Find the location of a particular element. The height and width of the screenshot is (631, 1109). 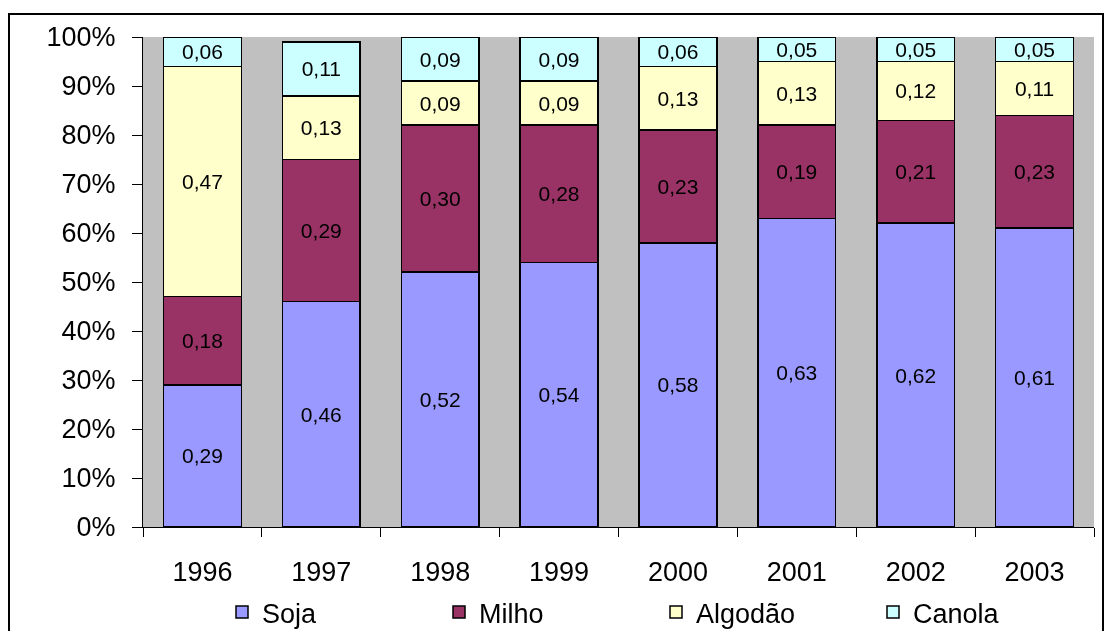

legend-label: Milho is located at coordinates (511, 613).